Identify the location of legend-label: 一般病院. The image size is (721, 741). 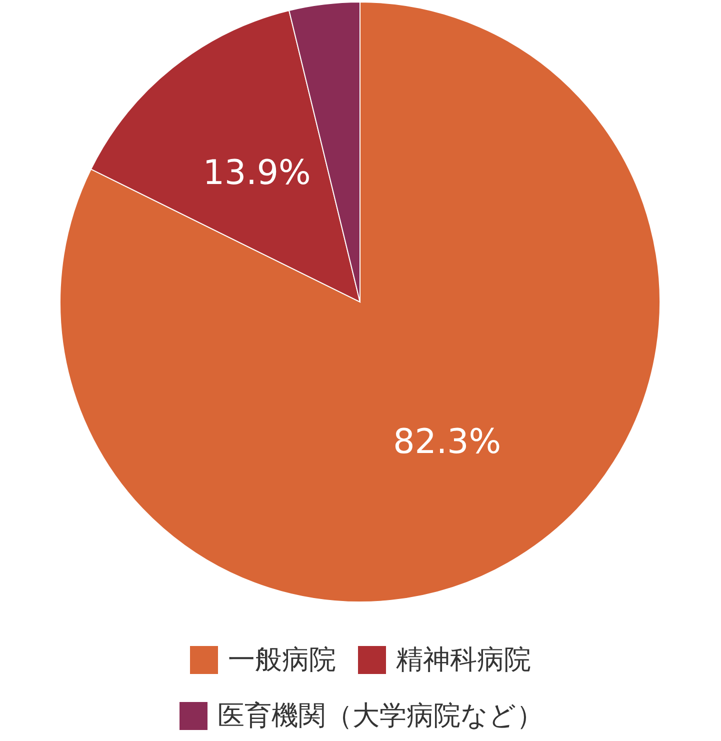
(282, 660).